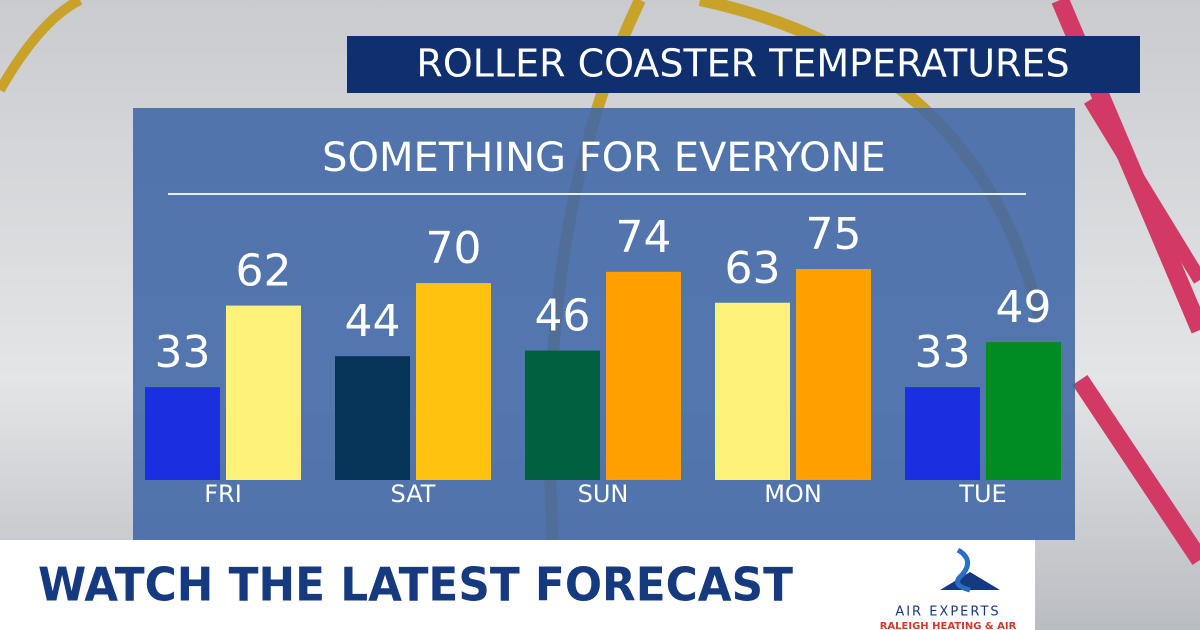 This screenshot has width=1200, height=630. What do you see at coordinates (603, 494) in the screenshot?
I see `x-tick-label: SUN` at bounding box center [603, 494].